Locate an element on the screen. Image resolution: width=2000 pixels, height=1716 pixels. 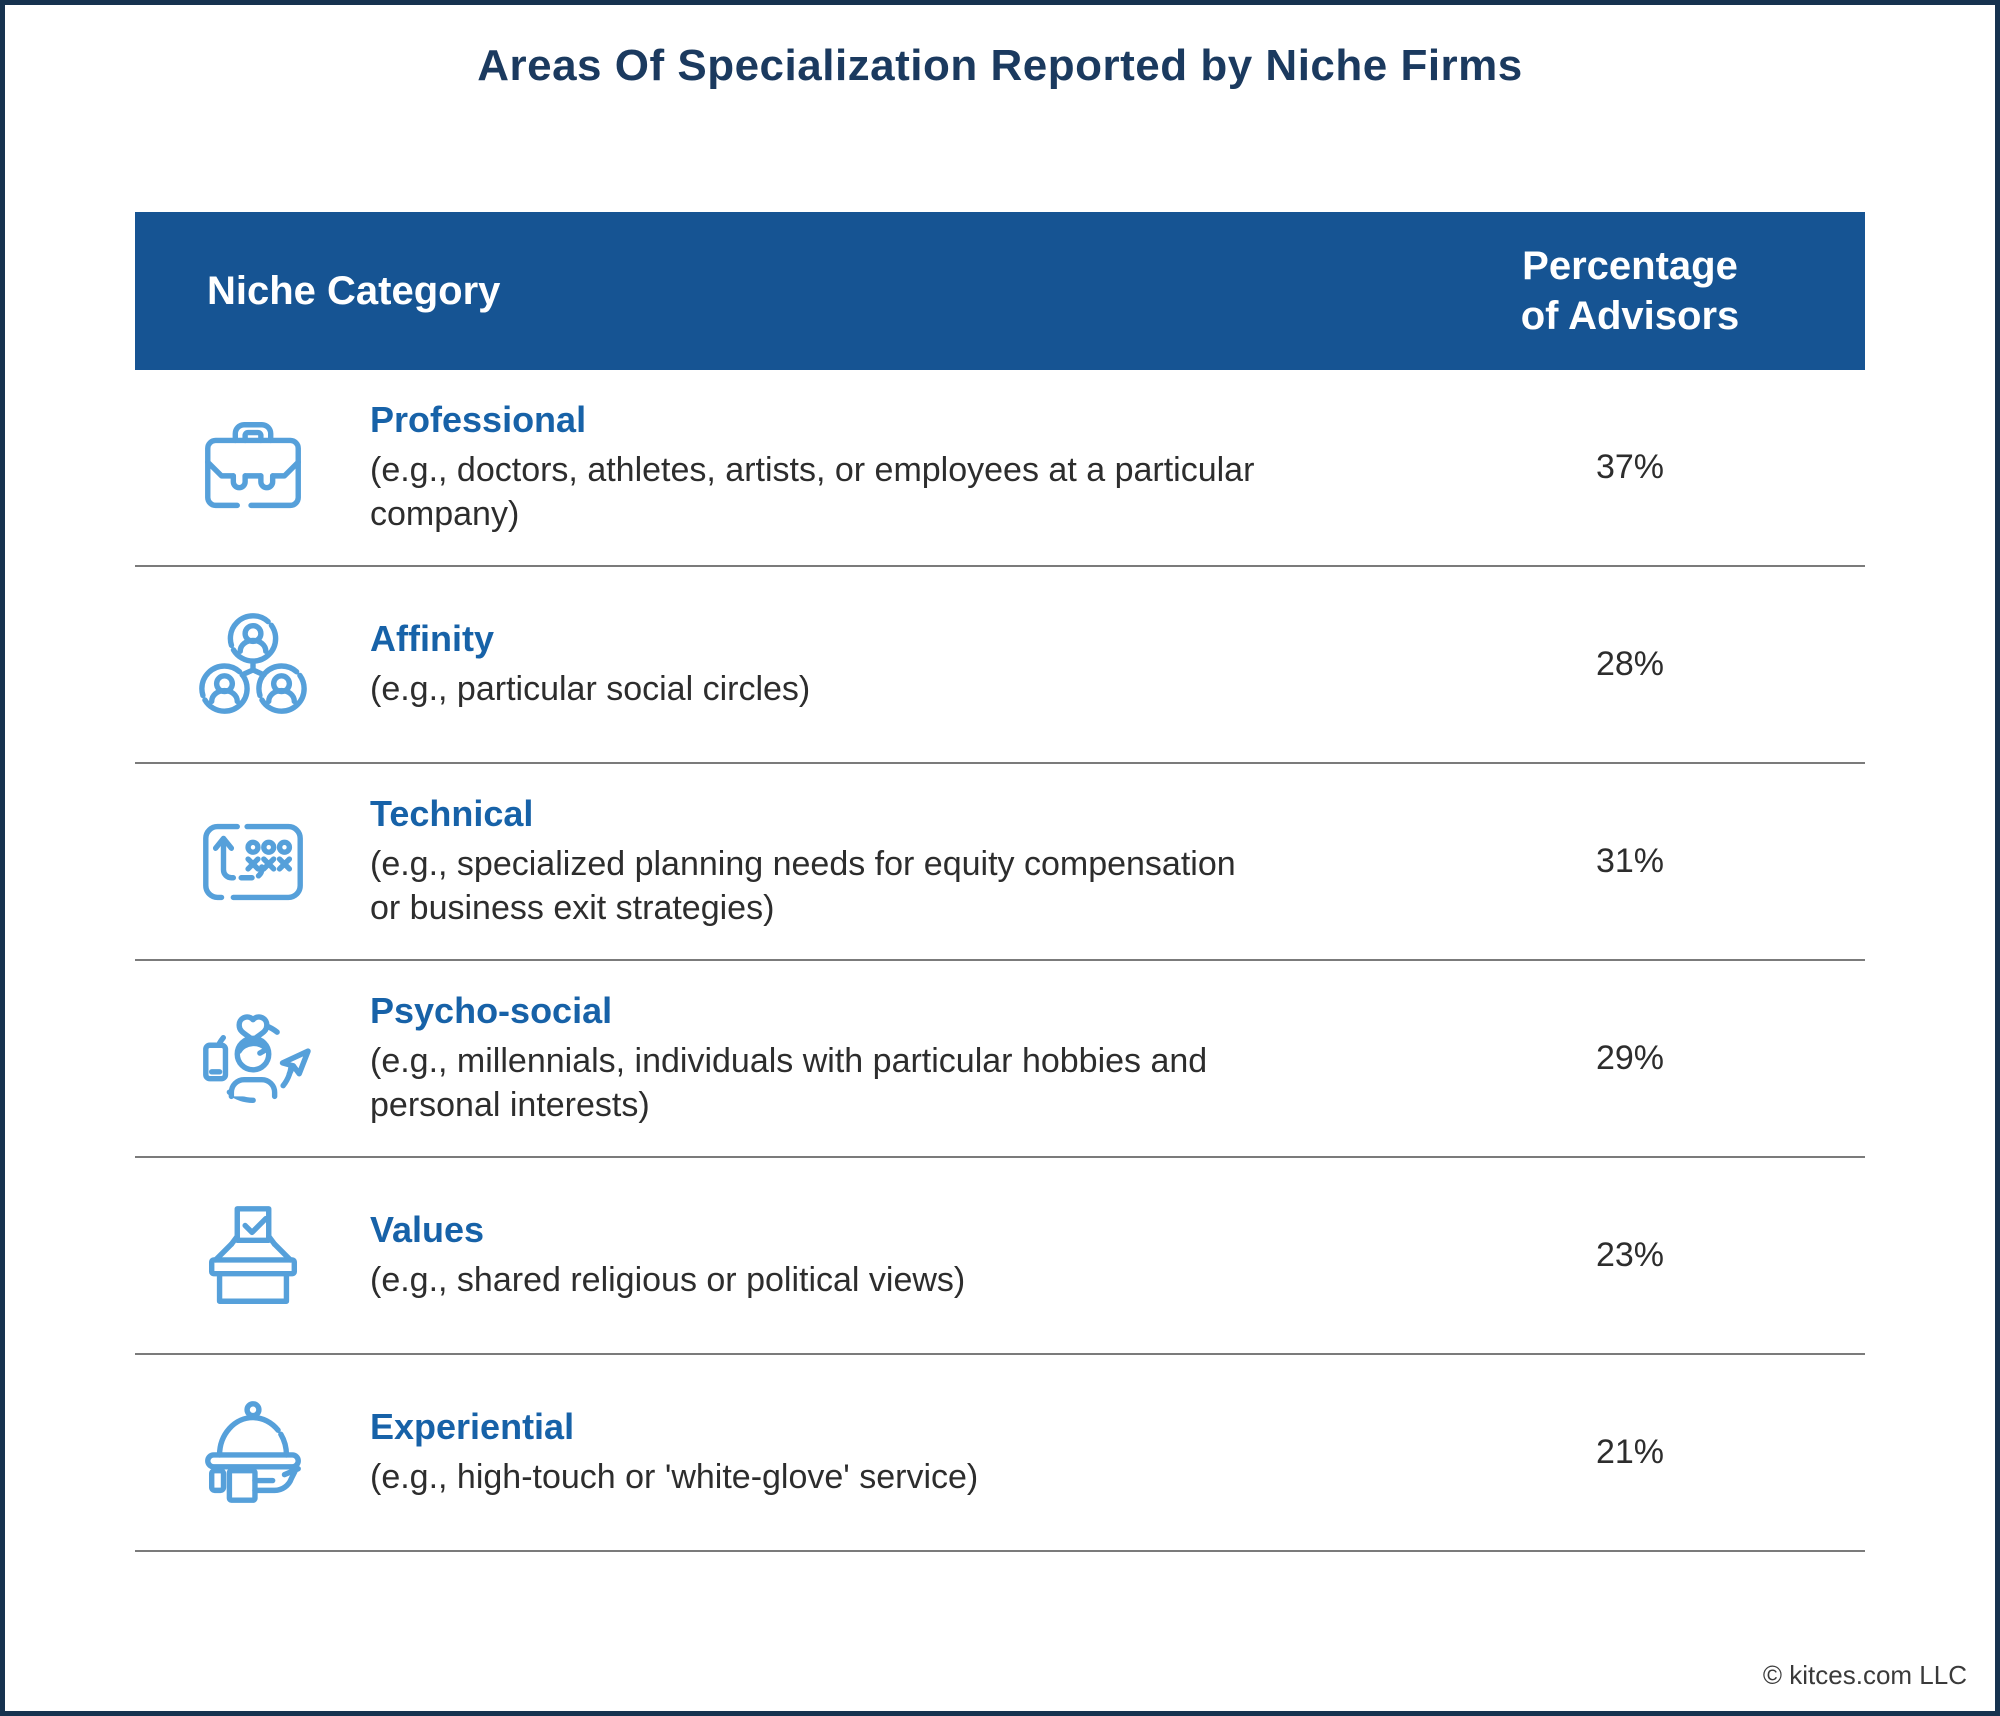
percentage-value: 23% is located at coordinates (1630, 1255).